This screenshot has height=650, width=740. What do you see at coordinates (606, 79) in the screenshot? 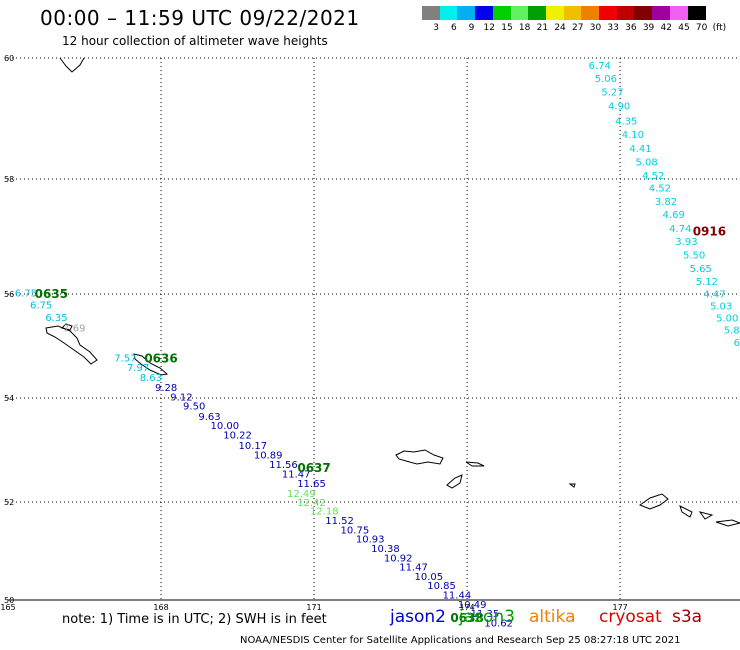
I see `wave-height-value: 5.06` at bounding box center [606, 79].